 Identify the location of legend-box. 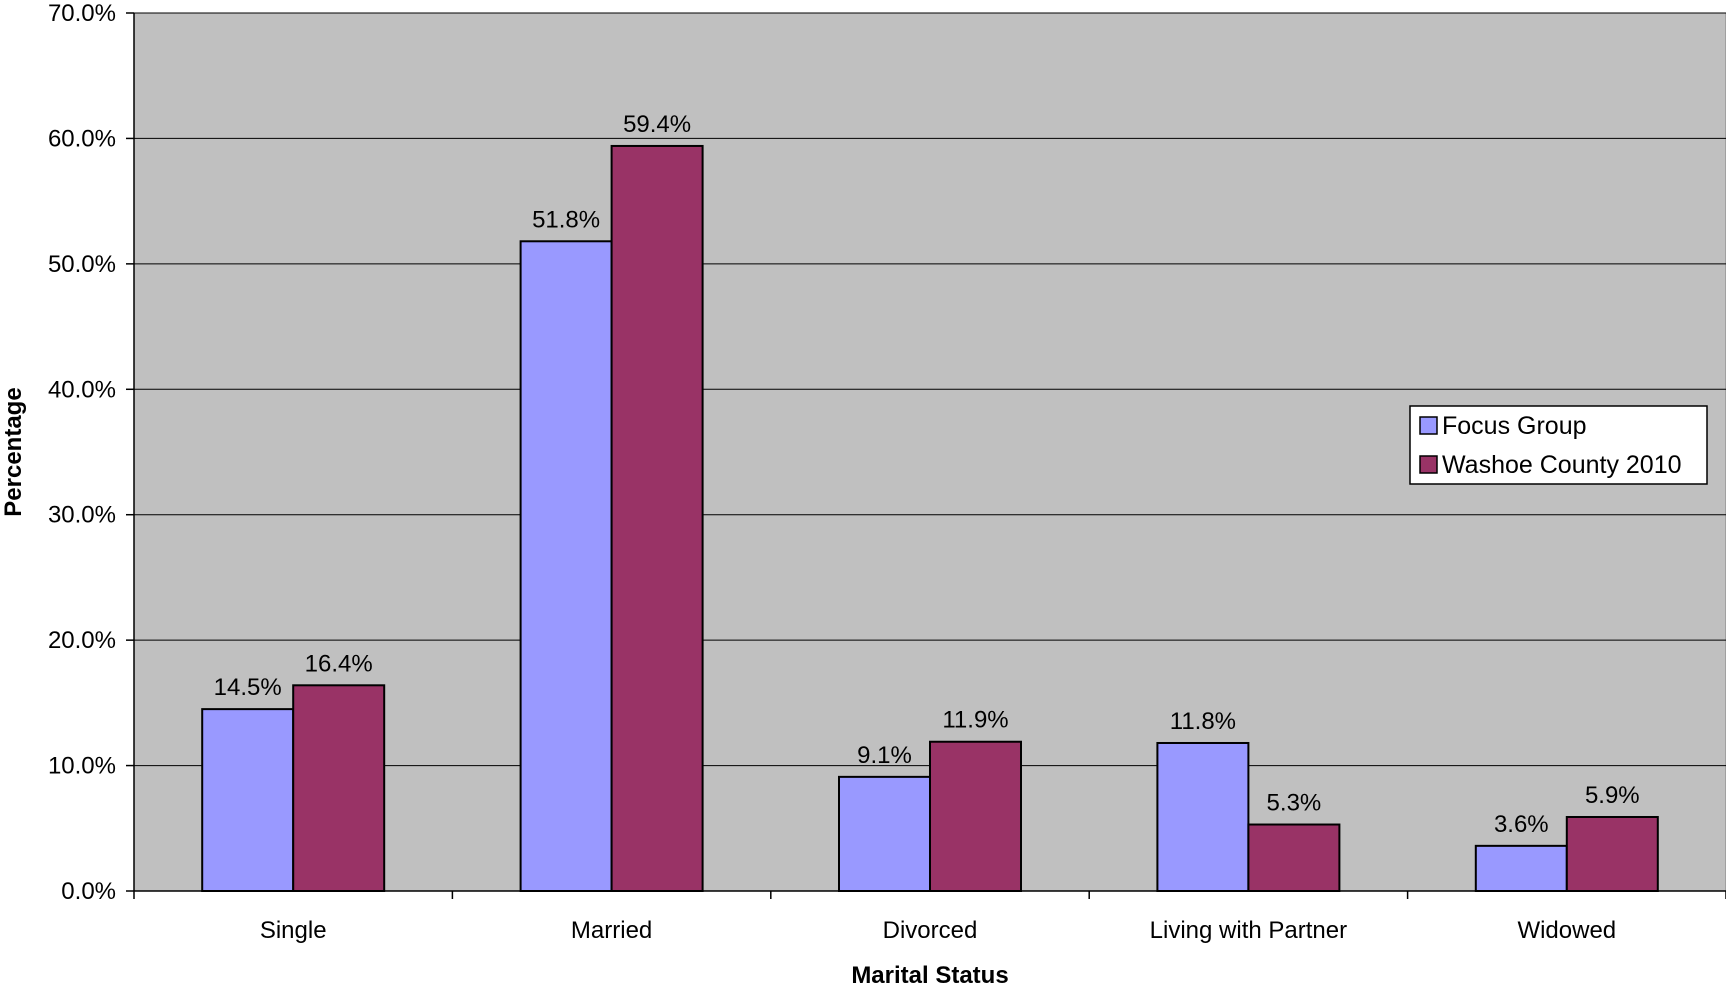
(1558, 445).